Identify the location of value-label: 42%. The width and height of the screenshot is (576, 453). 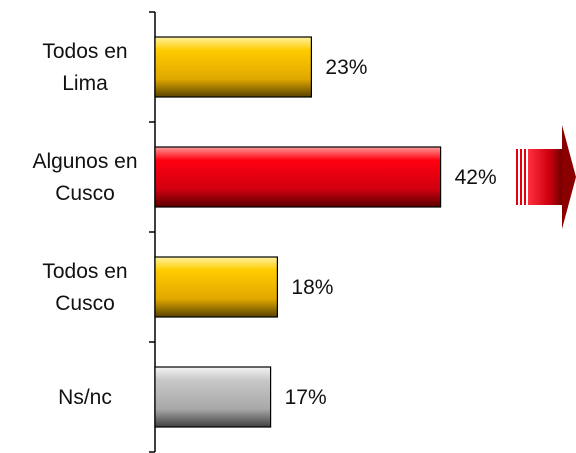
(476, 177).